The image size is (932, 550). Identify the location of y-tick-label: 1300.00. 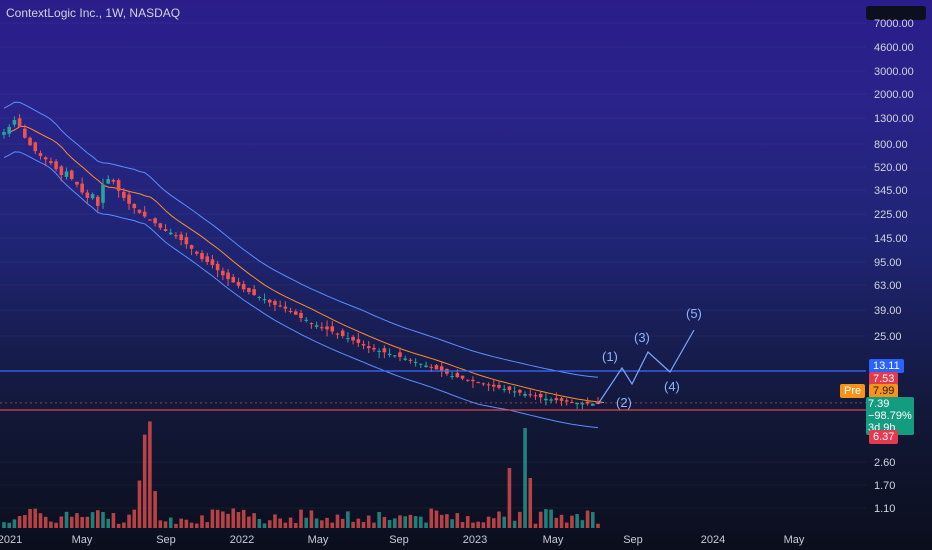
(894, 119).